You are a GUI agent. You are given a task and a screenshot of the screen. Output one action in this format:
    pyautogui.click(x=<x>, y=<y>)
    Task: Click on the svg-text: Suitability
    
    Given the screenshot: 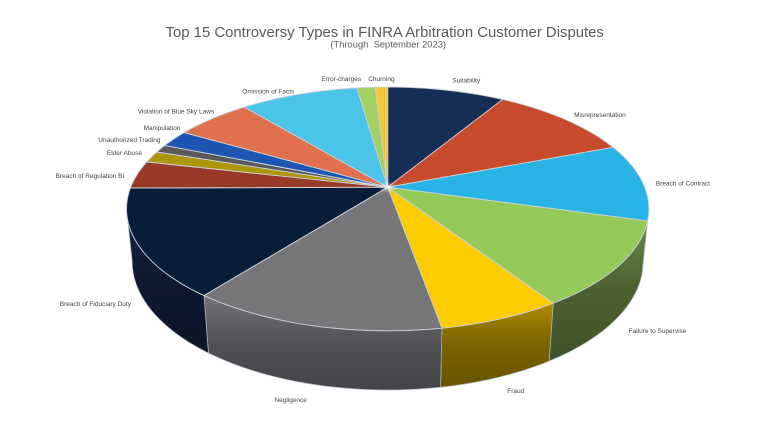 What is the action you would take?
    pyautogui.click(x=466, y=81)
    